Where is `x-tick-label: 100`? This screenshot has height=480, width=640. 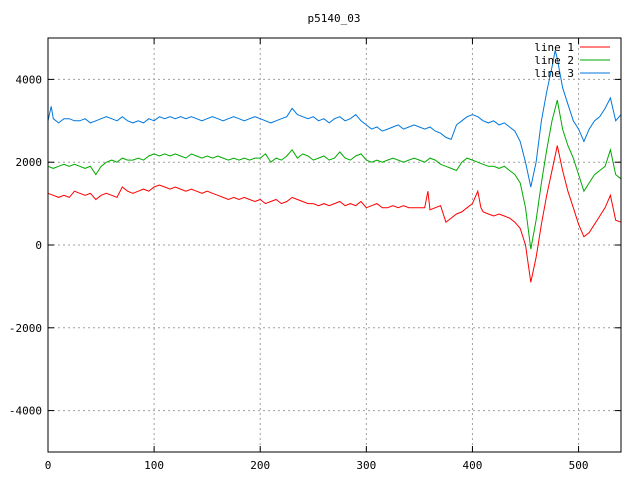
x-tick-label: 100 is located at coordinates (154, 465).